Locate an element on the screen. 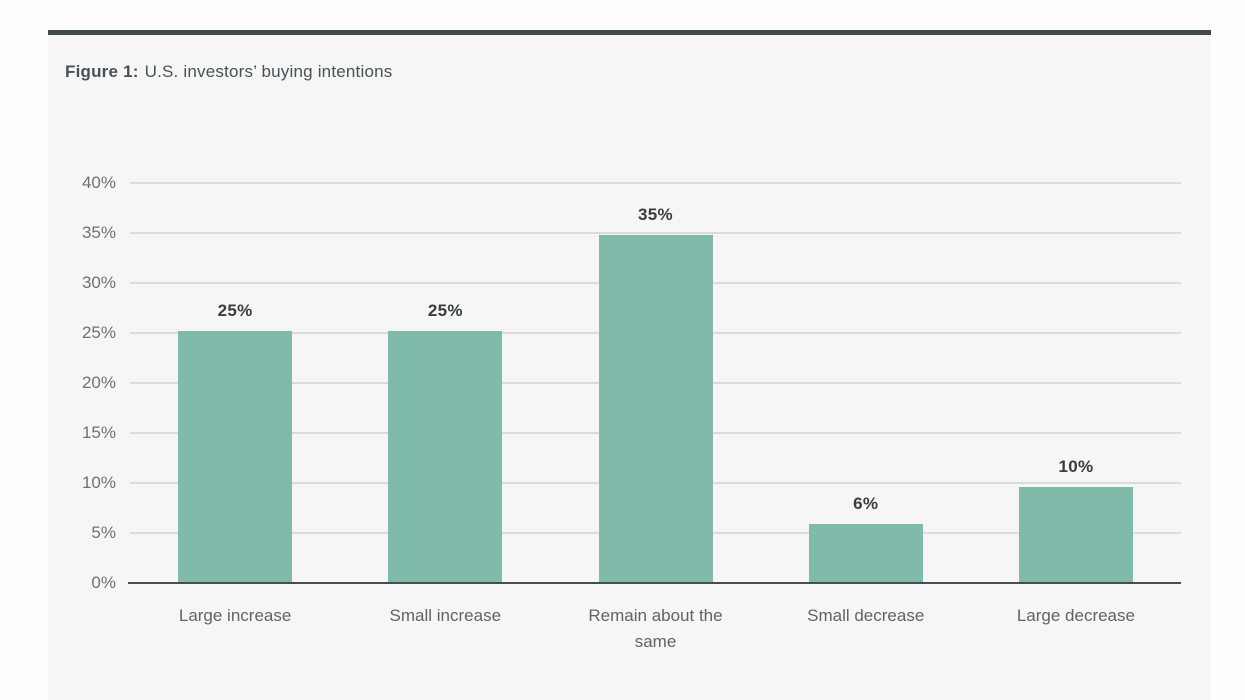  bar-value-label: 6% is located at coordinates (866, 503).